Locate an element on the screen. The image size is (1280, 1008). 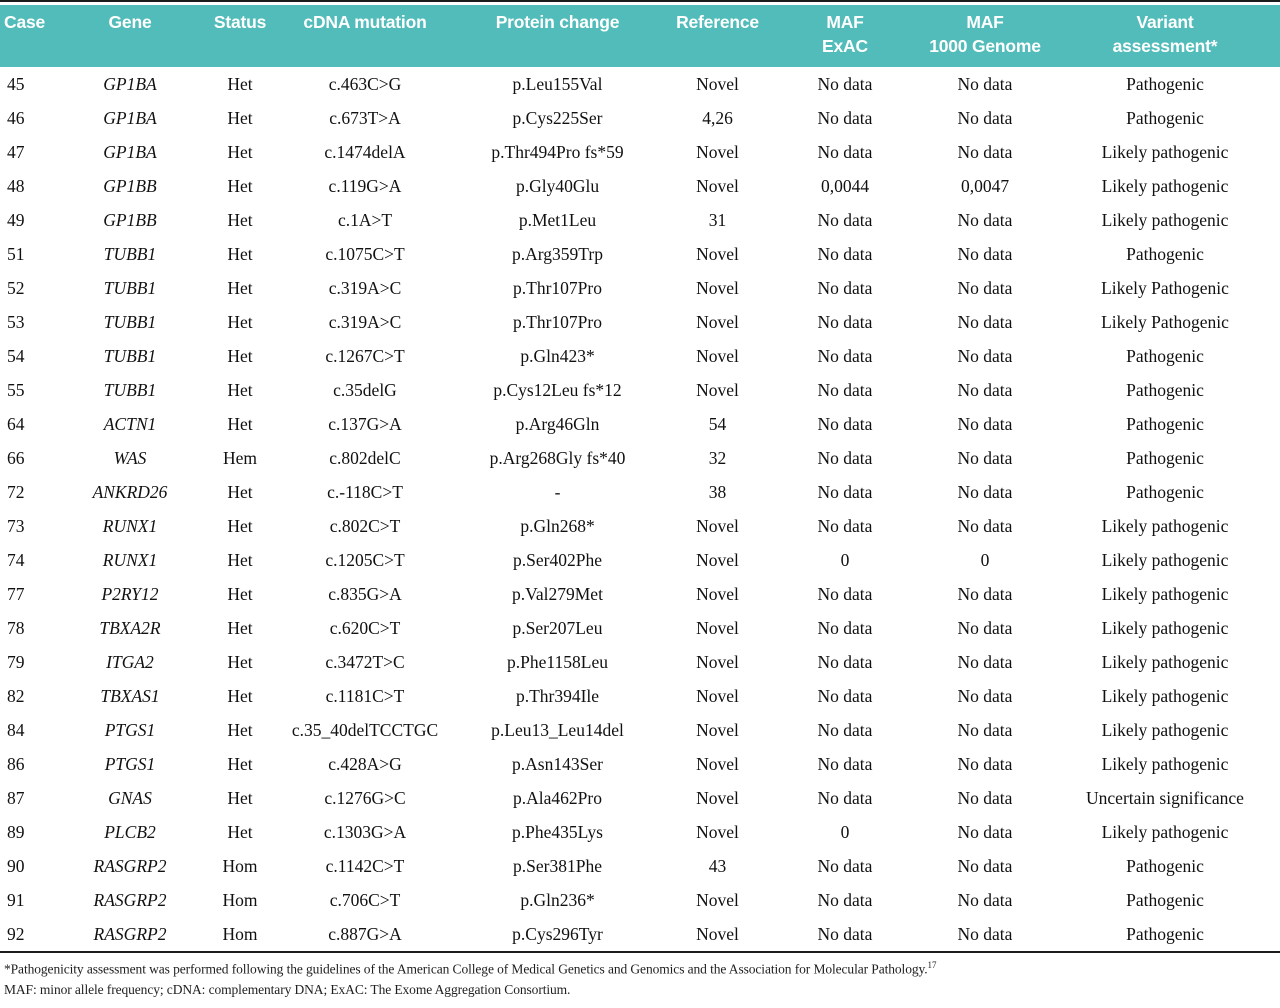
column-header-variant-assessment: Variant assessment* is located at coordinates (1165, 36).